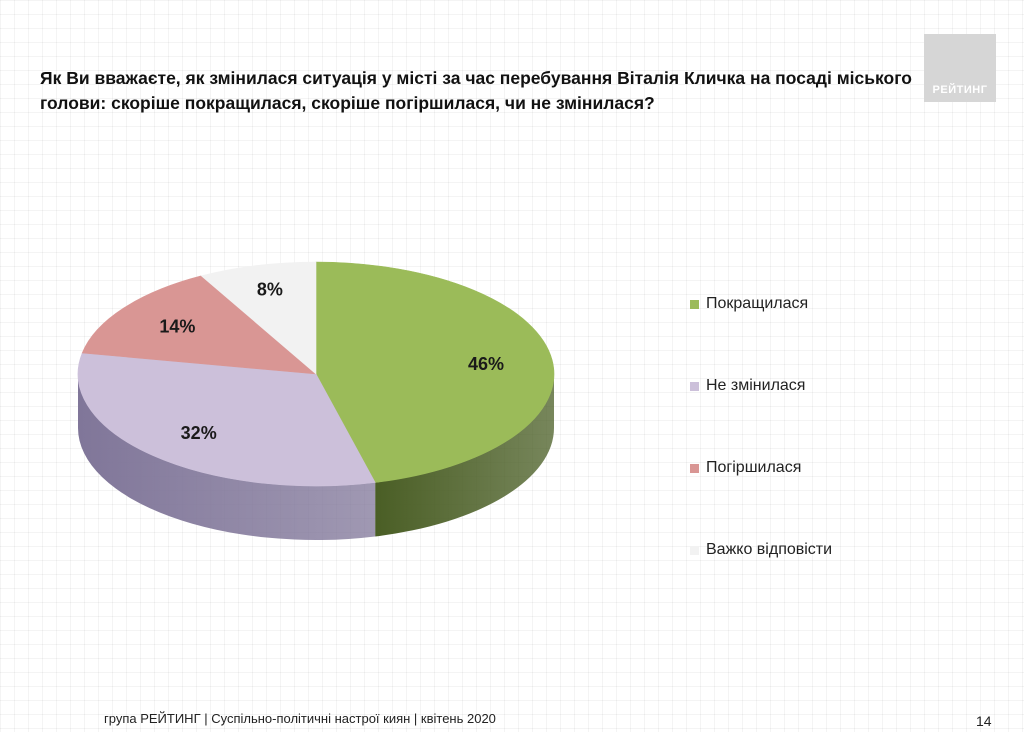 This screenshot has width=1024, height=732. I want to click on data-label-погіршилася: 14%, so click(177, 327).